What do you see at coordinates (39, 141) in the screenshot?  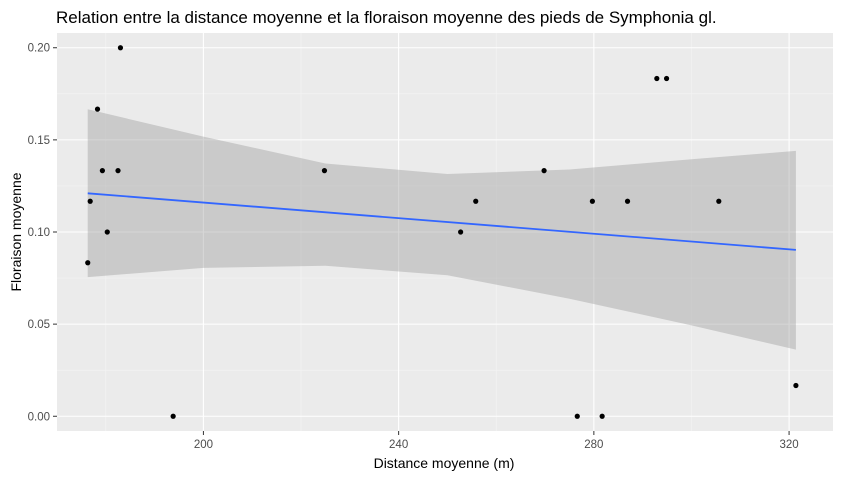 I see `y-tick-label: 0.15` at bounding box center [39, 141].